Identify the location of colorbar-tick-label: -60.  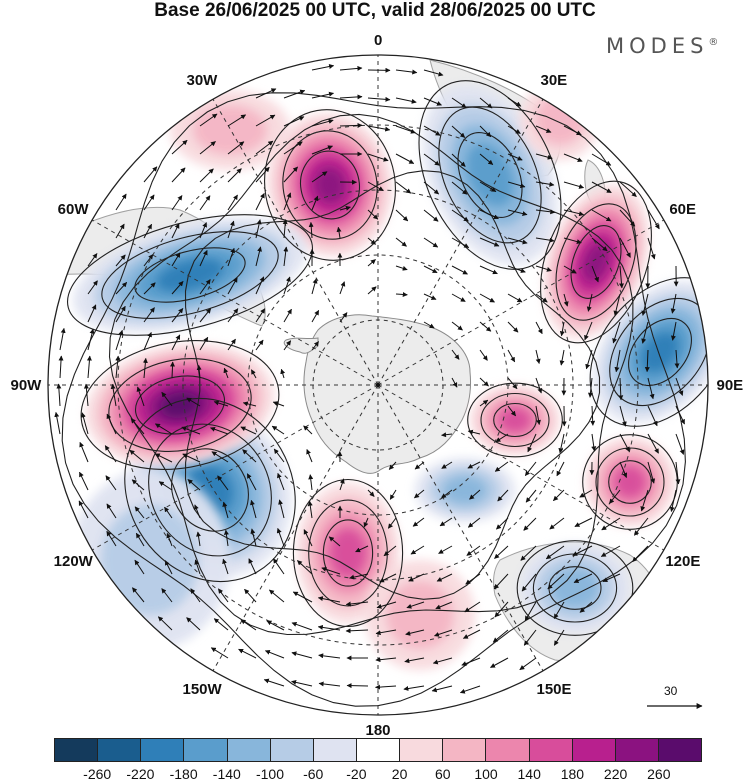
(313, 774).